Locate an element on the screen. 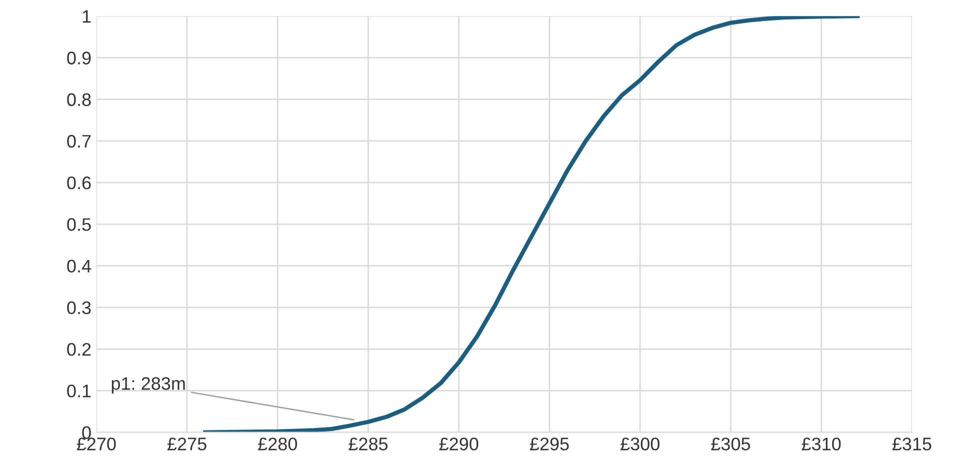 The image size is (964, 474). x-tick-label: £290 is located at coordinates (458, 444).